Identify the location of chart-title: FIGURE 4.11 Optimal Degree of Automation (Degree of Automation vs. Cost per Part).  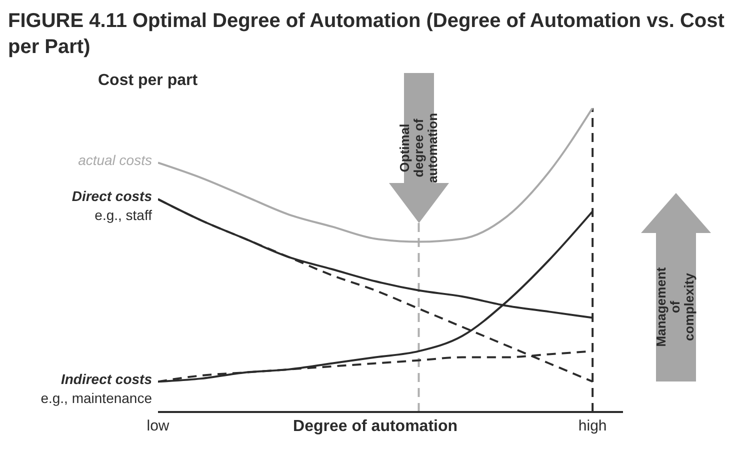
(367, 34).